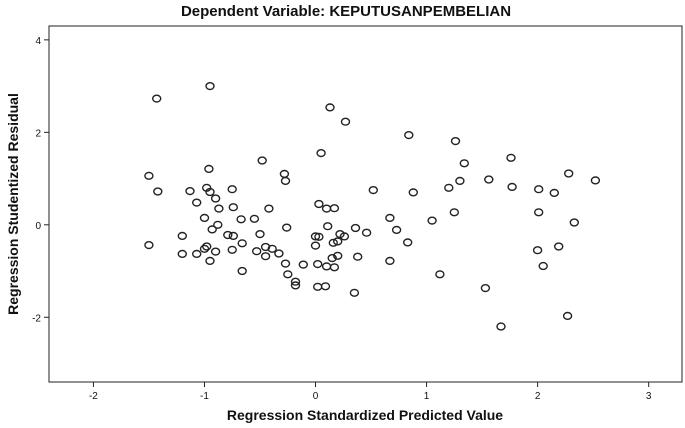  Describe the element at coordinates (36, 318) in the screenshot. I see `y-tick-label: -2` at that location.